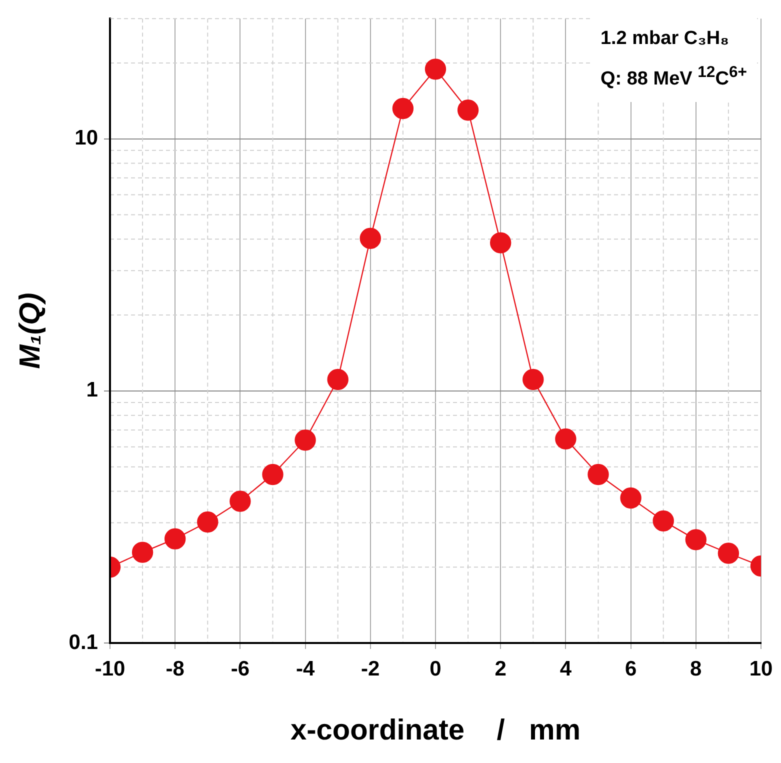 This screenshot has height=763, width=781. What do you see at coordinates (630, 668) in the screenshot?
I see `x-tick-label: 6` at bounding box center [630, 668].